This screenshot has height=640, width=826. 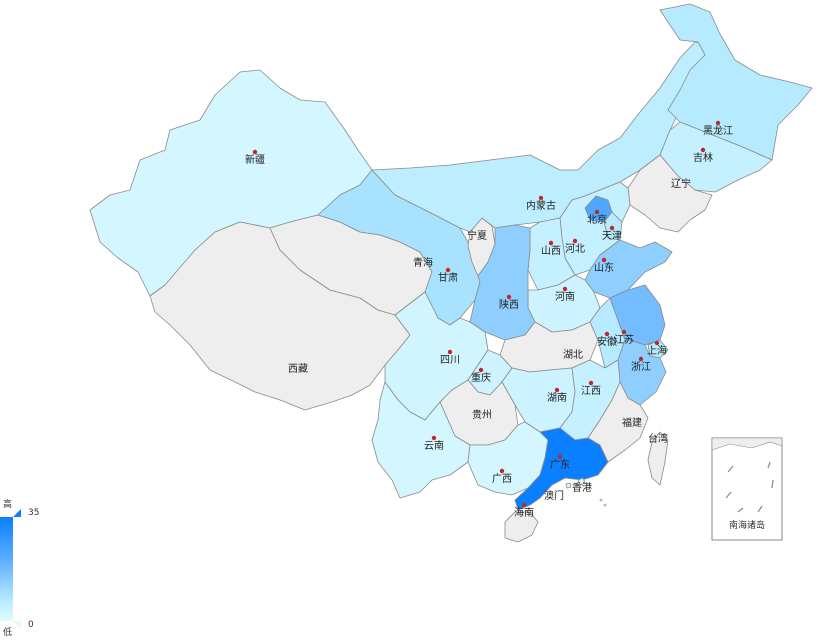 What do you see at coordinates (8, 505) in the screenshot?
I see `legend-high-label: 高` at bounding box center [8, 505].